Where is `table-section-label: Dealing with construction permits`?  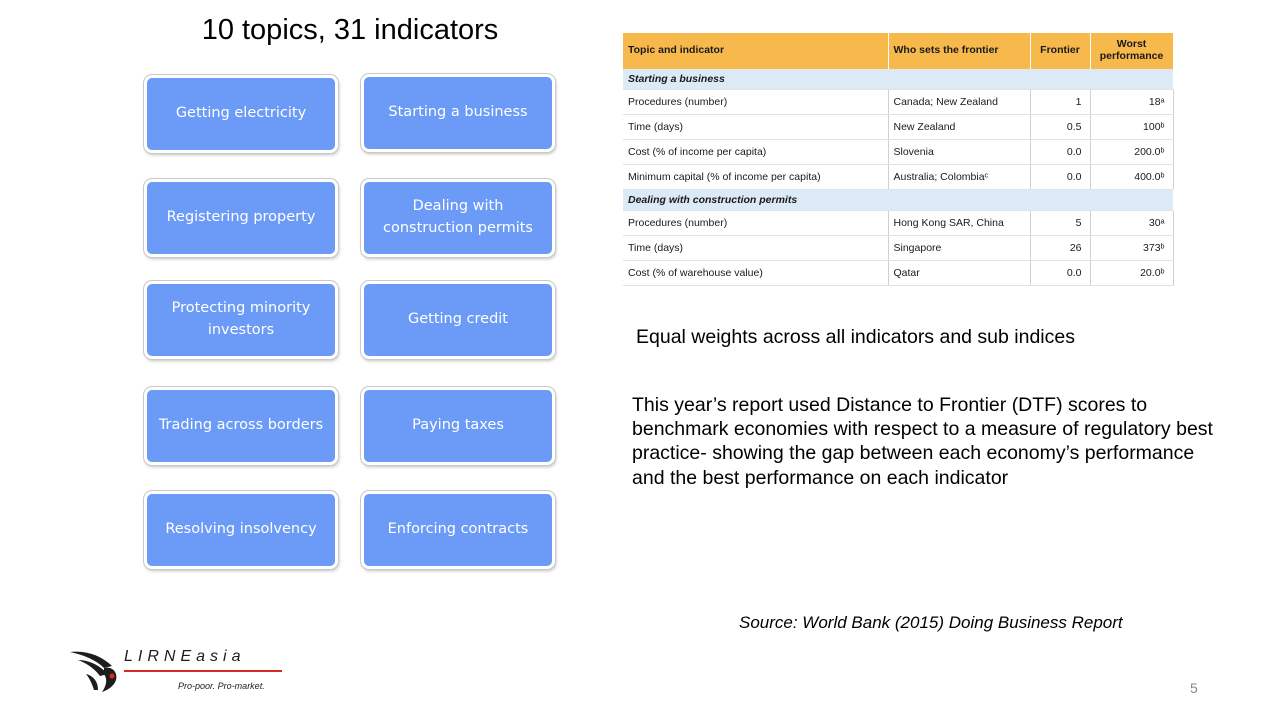
table-section-label: Dealing with construction permits is located at coordinates (898, 200).